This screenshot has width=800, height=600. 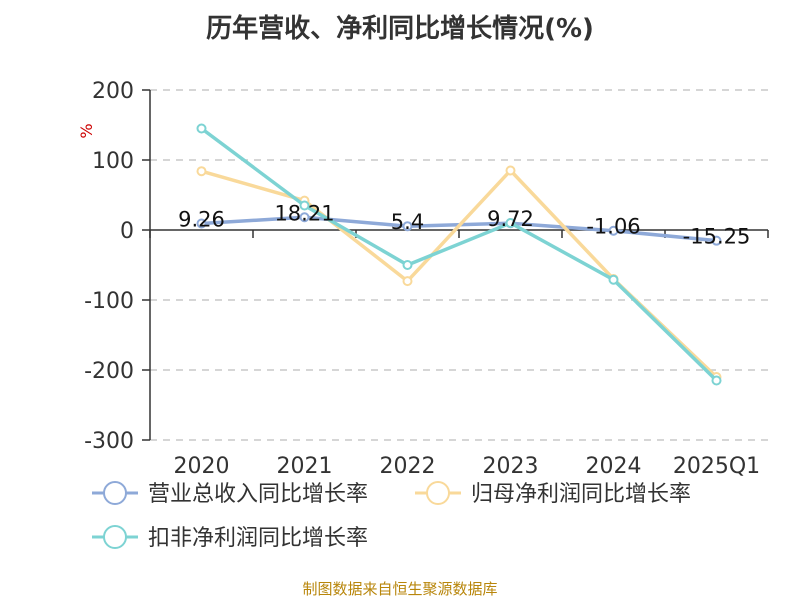 I want to click on legend-item-2: 扣非净利润同比增长率, so click(x=230, y=538).